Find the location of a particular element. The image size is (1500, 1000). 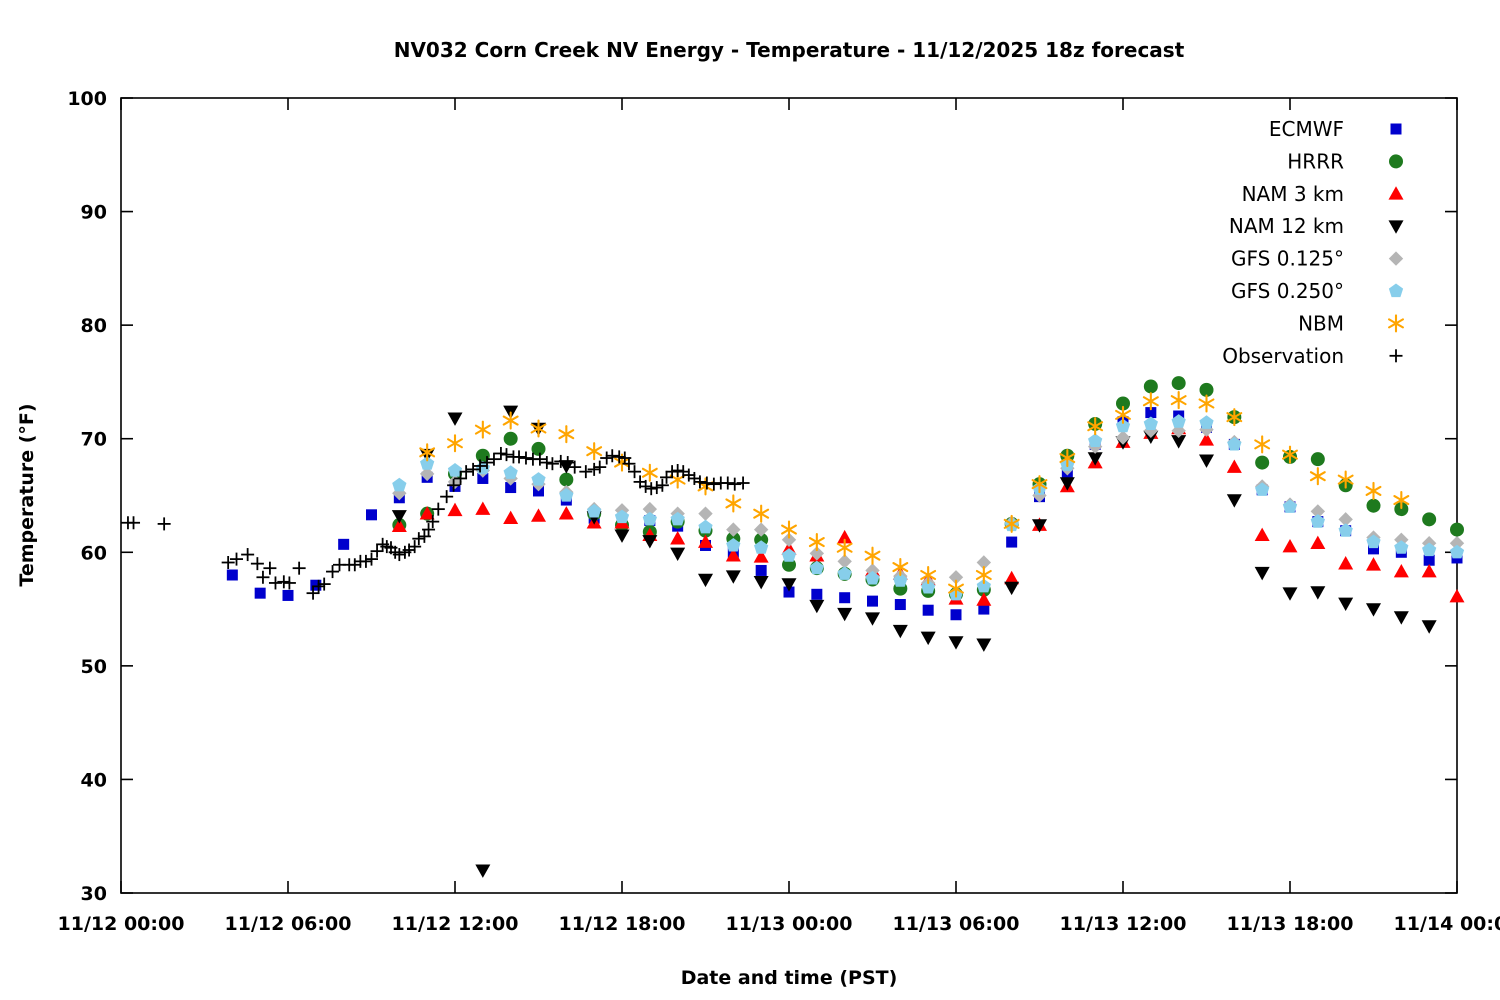

legend-label: GFS 0.250° is located at coordinates (1287, 291).